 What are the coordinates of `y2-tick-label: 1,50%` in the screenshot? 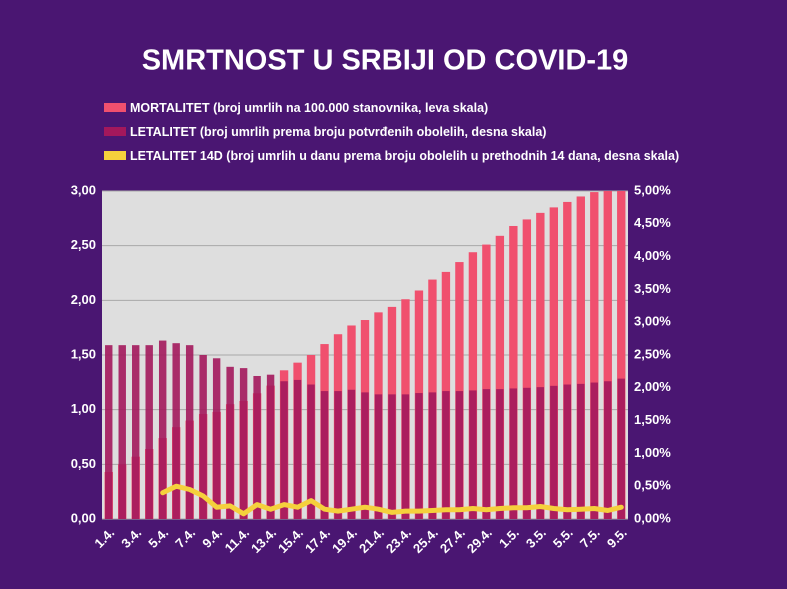 It's located at (652, 419).